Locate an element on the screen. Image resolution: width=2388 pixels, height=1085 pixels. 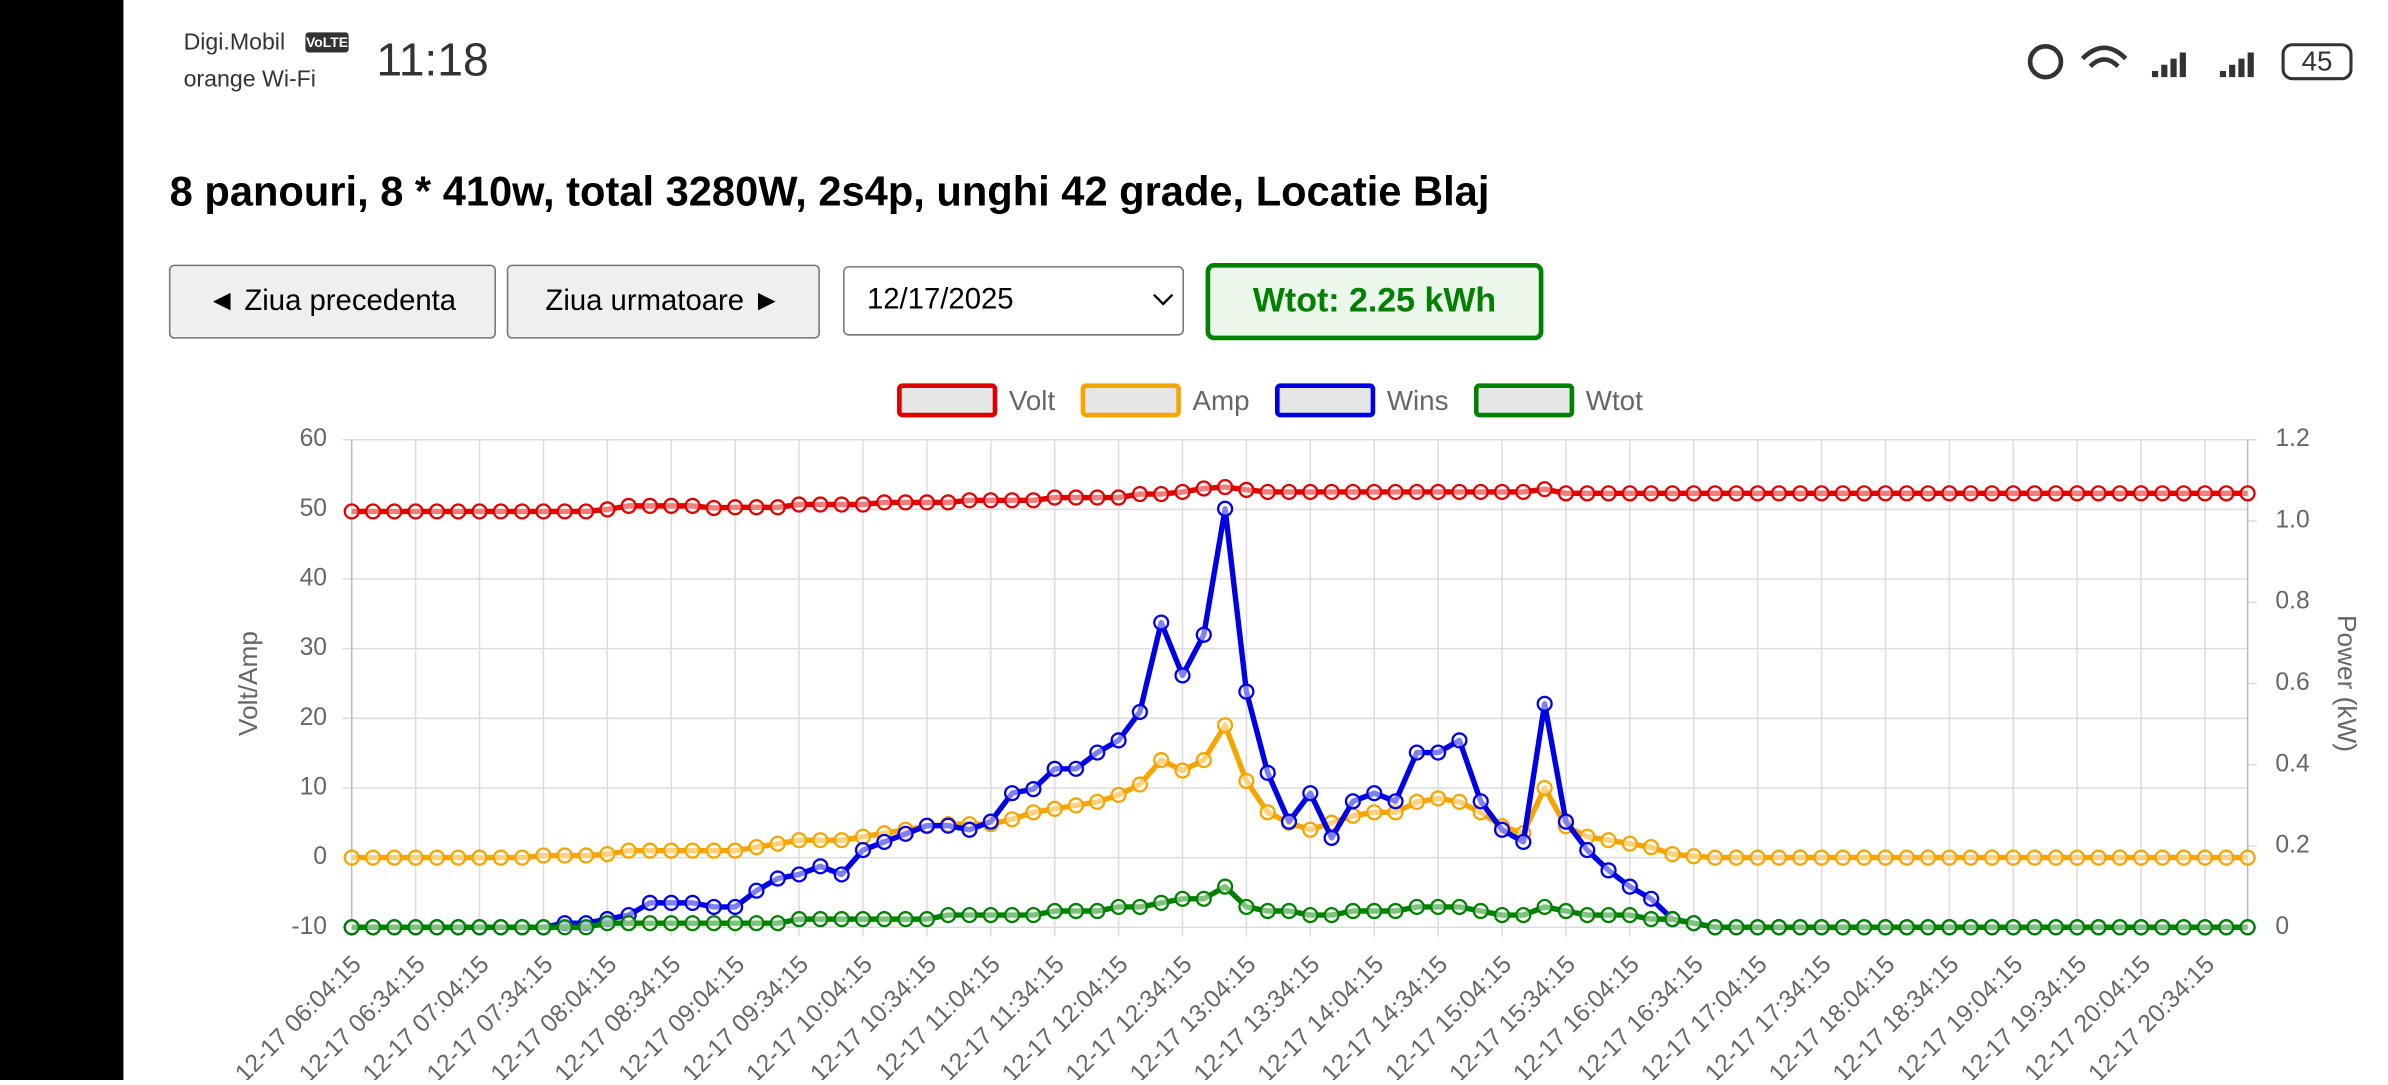
y-axis-title: Volt/Amp is located at coordinates (248, 683).